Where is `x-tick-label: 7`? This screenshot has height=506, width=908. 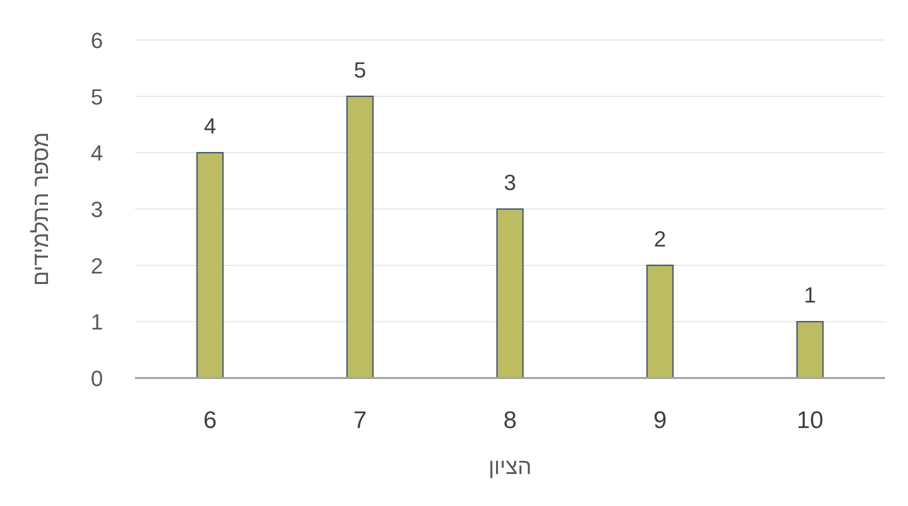 x-tick-label: 7 is located at coordinates (360, 420).